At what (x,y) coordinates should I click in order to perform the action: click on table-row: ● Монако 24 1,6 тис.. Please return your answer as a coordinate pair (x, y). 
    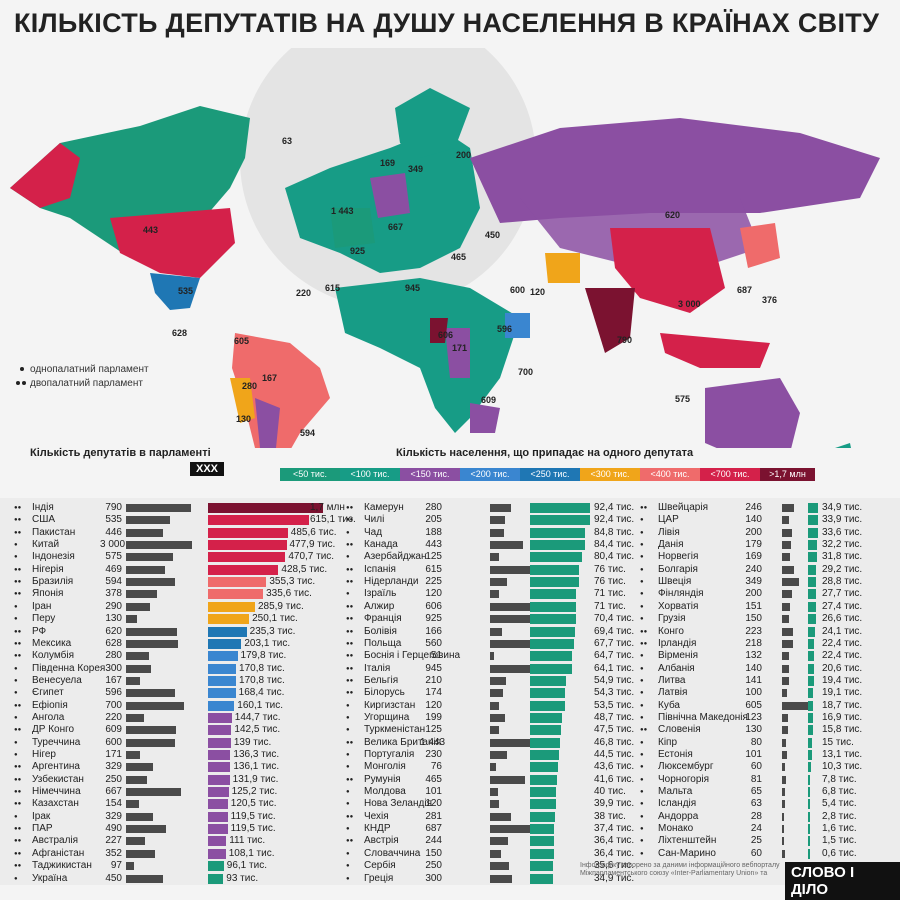
    Looking at the image, I should click on (770, 829).